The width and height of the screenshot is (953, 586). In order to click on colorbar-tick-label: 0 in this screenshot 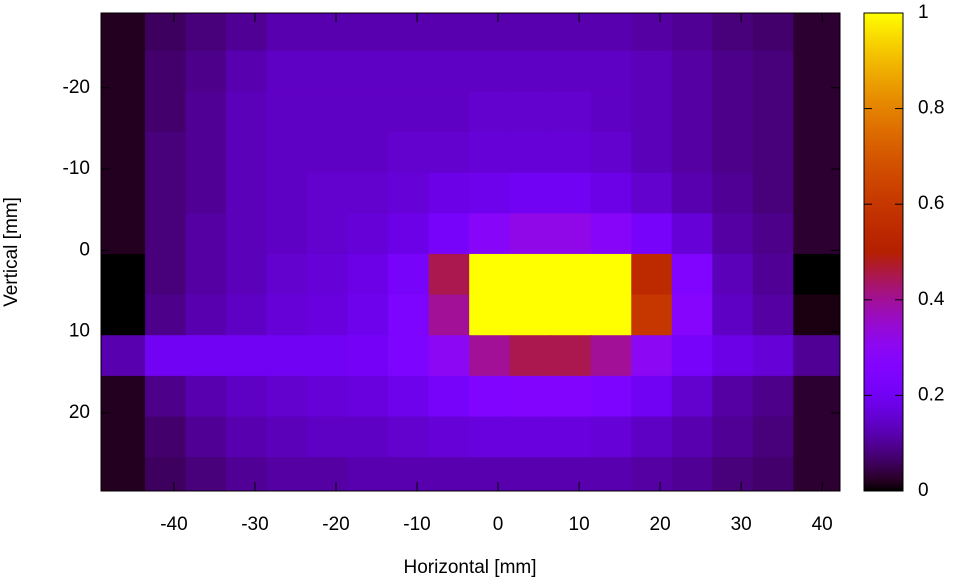, I will do `click(923, 490)`.